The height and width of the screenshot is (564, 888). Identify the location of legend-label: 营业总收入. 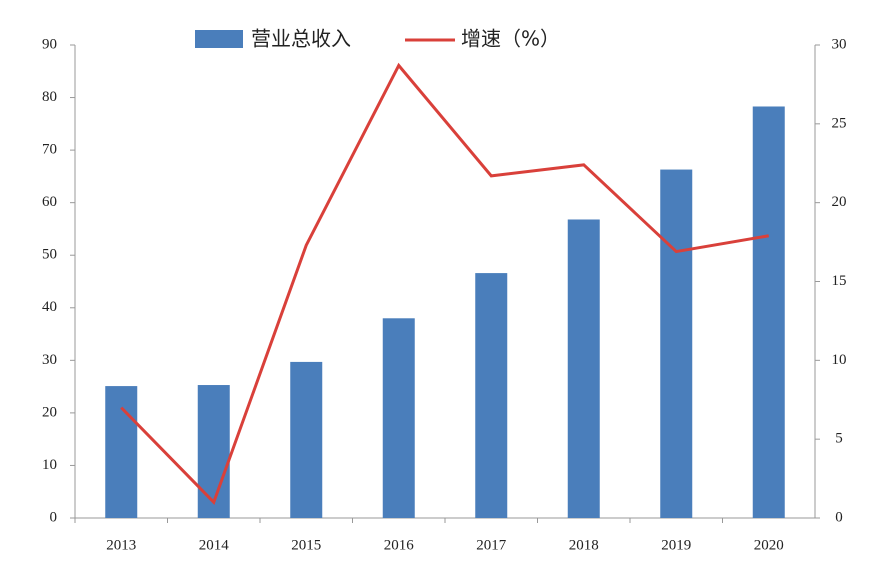
(301, 39).